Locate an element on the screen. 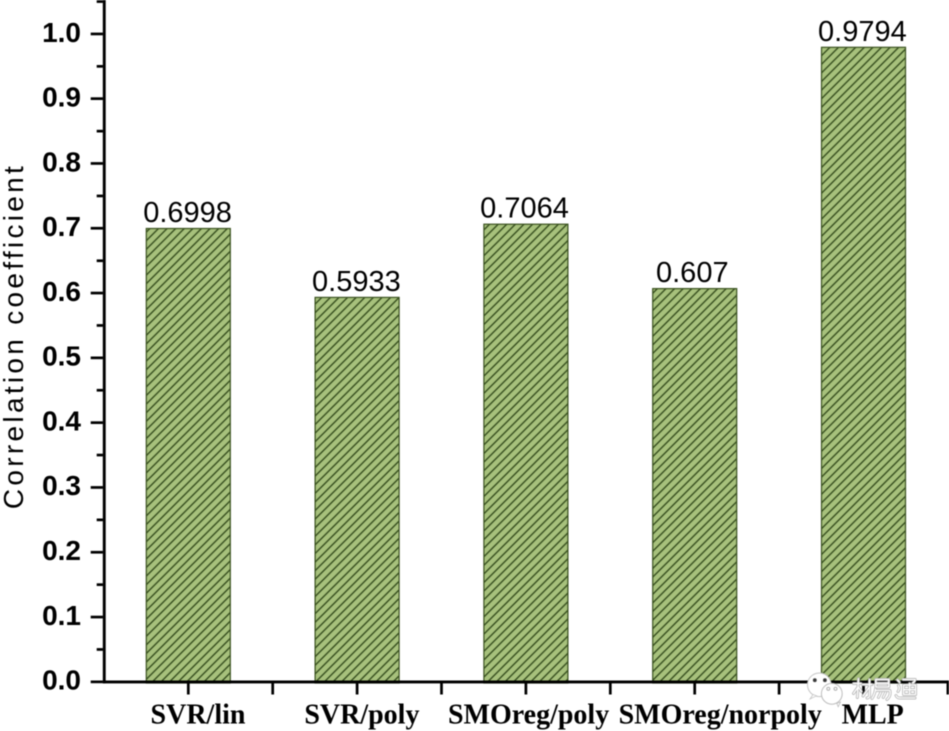 Image resolution: width=949 pixels, height=731 pixels. svg-text: SMOreg/poly is located at coordinates (528, 715).